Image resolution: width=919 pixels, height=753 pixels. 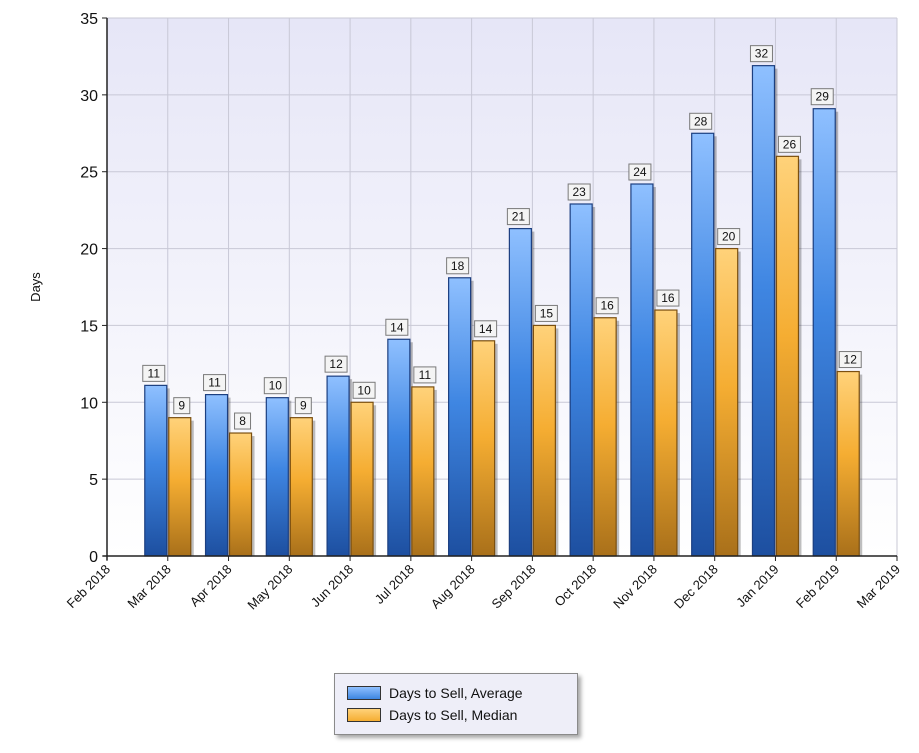 I want to click on legend-item-median: Days to Sell, Median, so click(x=462, y=715).